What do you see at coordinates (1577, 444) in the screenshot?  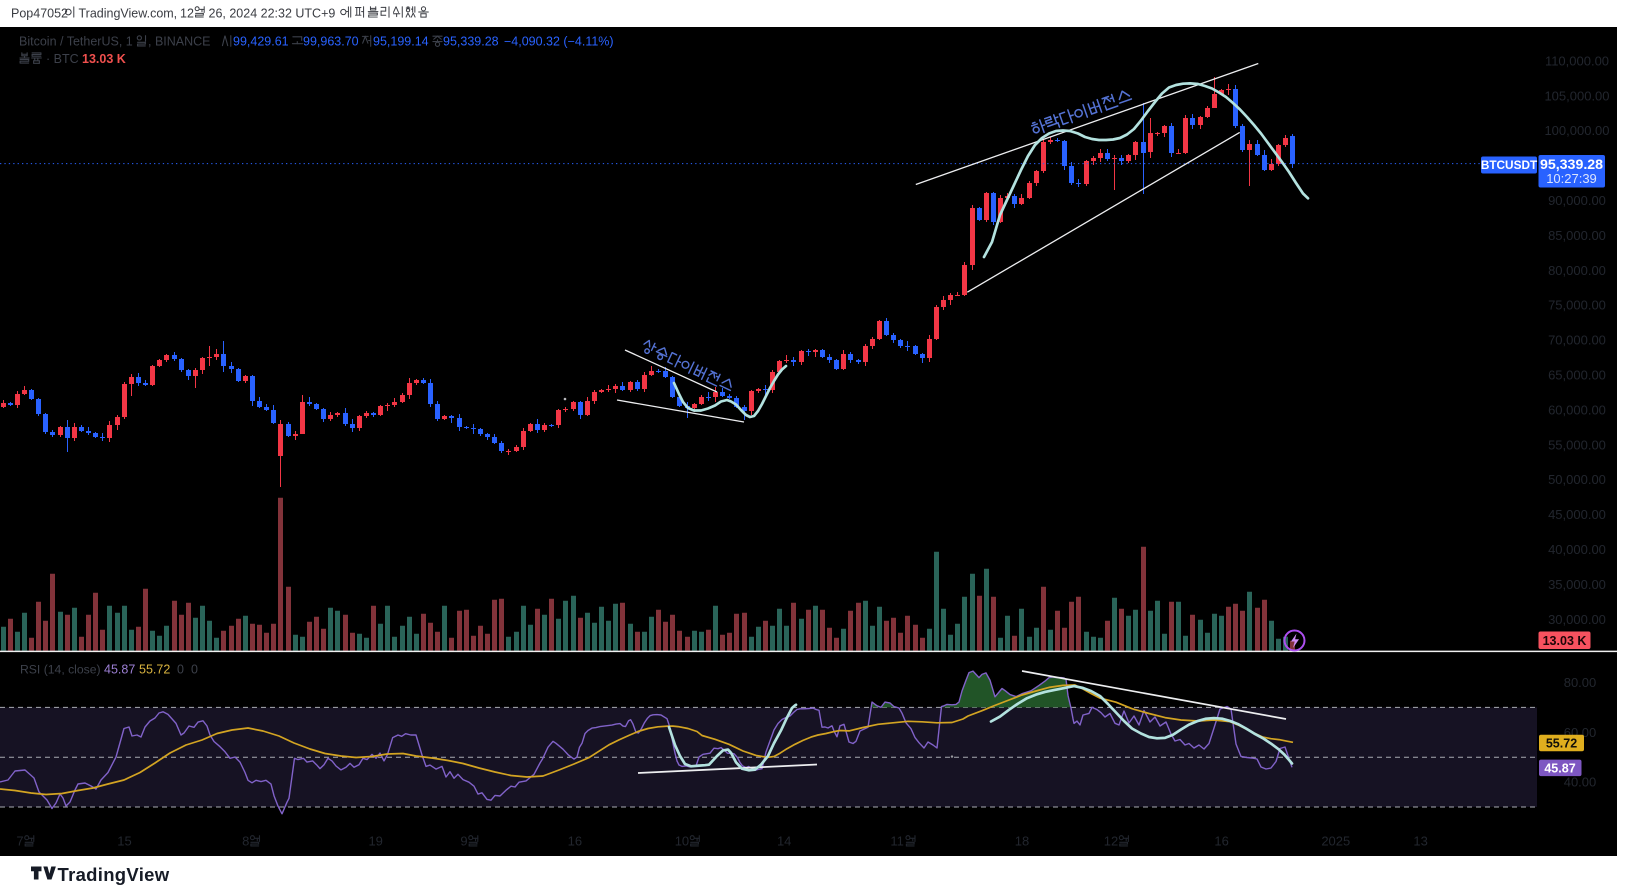 I see `svg-text: 55,000.00` at bounding box center [1577, 444].